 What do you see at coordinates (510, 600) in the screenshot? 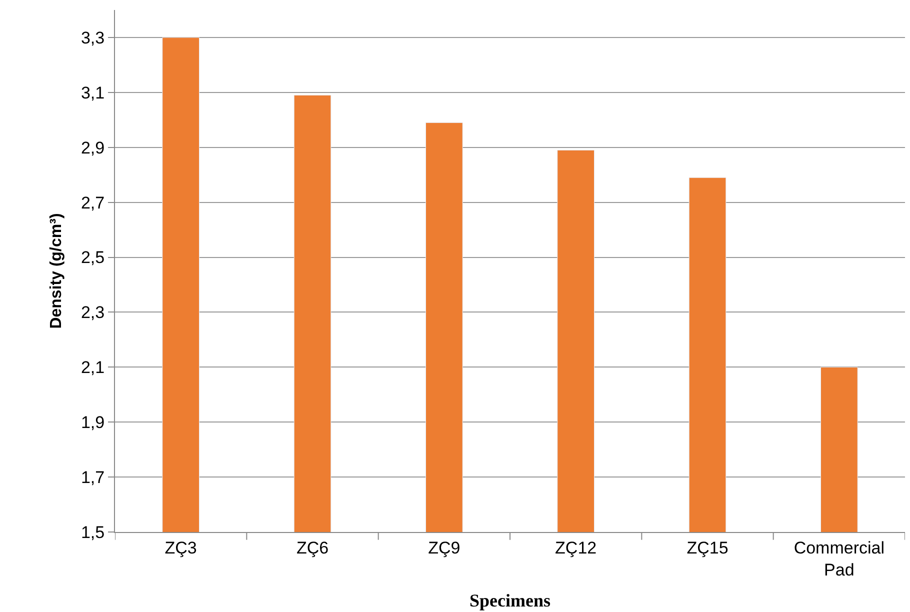
I see `x-axis-title: Specimens` at bounding box center [510, 600].